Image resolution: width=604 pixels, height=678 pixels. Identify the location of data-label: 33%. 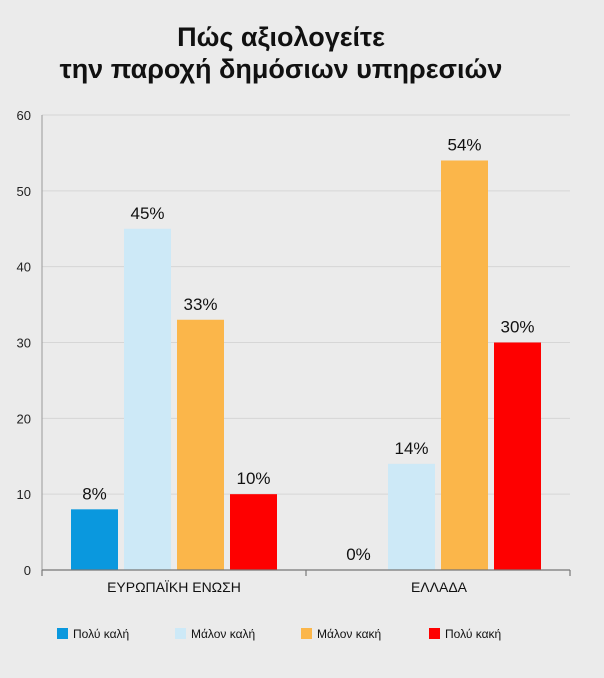
(200, 304).